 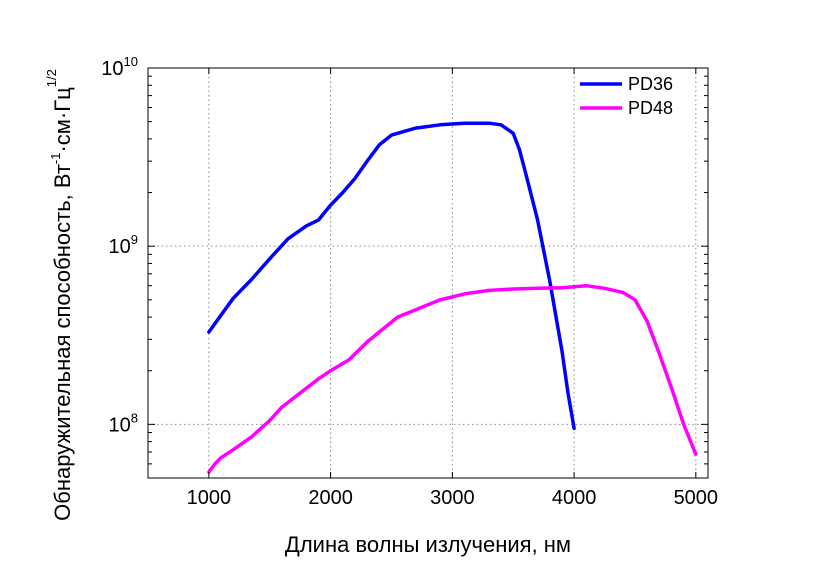 What do you see at coordinates (330, 498) in the screenshot?
I see `x-tick-label: 2000` at bounding box center [330, 498].